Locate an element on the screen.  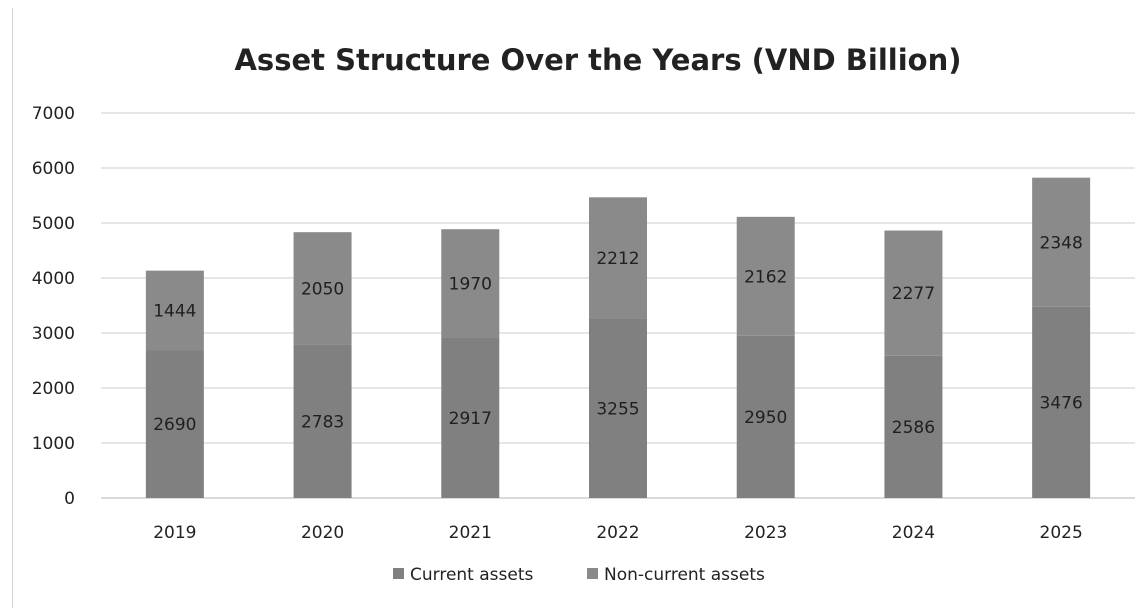
legend-label: Current assets is located at coordinates (472, 575).